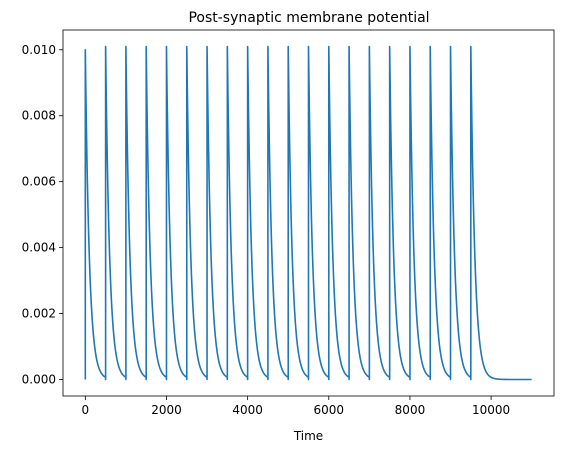 The height and width of the screenshot is (453, 565). Describe the element at coordinates (329, 410) in the screenshot. I see `x-tick-label: 6000` at that location.